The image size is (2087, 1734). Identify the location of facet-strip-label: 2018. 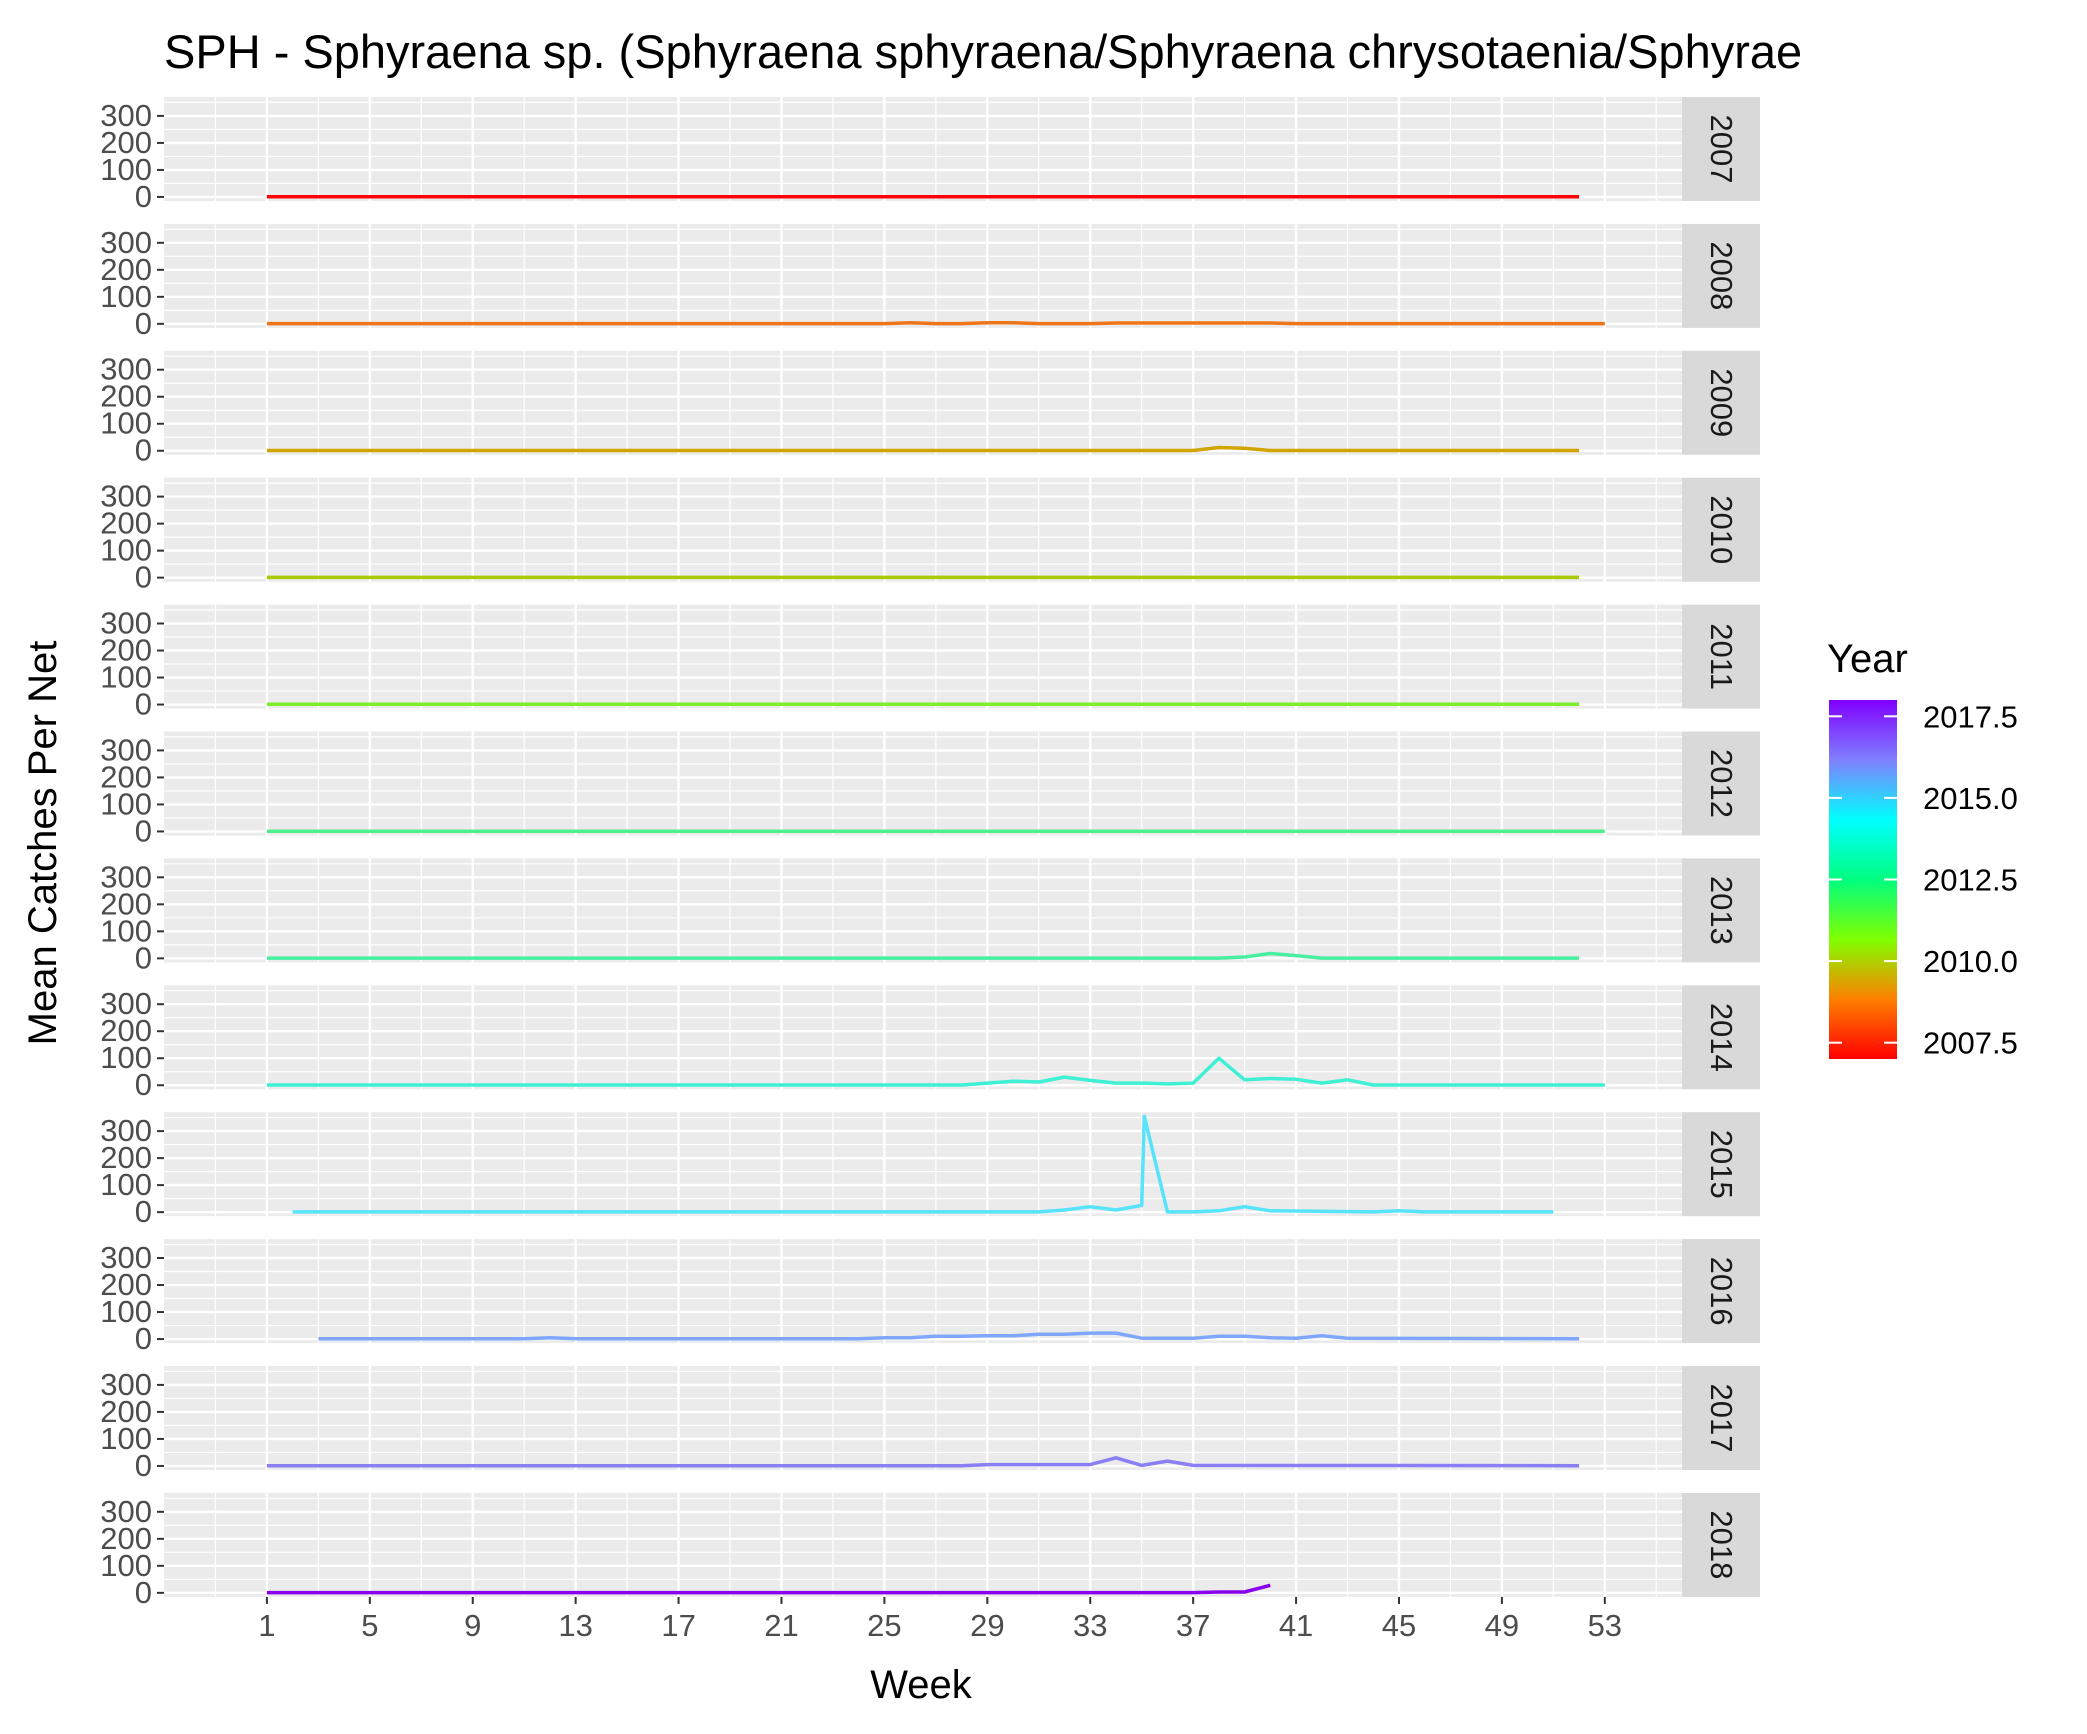
(1721, 1544).